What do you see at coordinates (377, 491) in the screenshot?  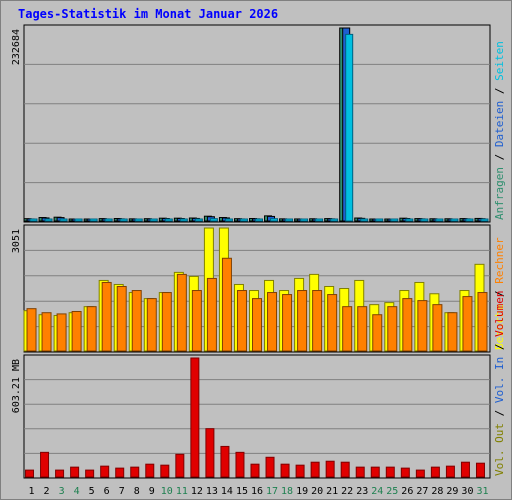 I see `x-tick-label: 24` at bounding box center [377, 491].